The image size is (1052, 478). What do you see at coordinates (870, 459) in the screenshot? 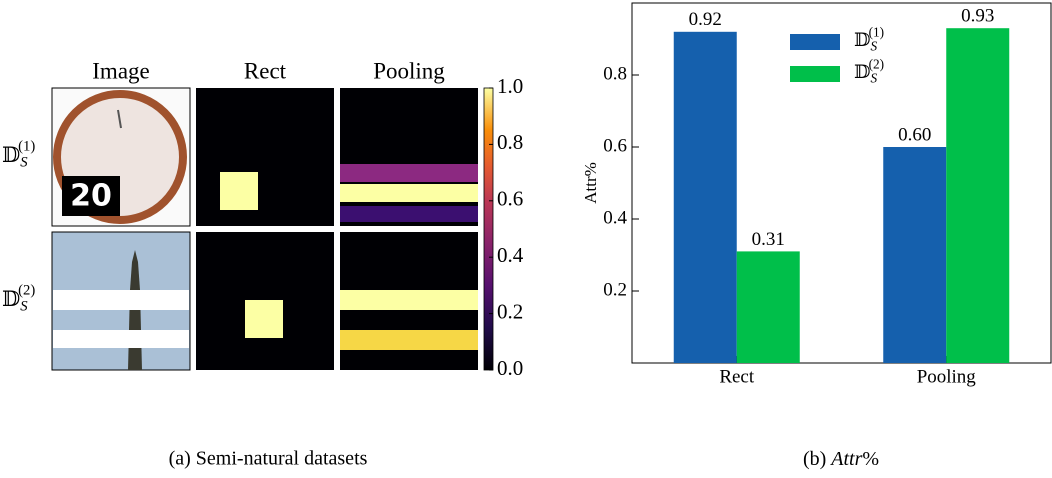
I see `caption-suffix: %` at bounding box center [870, 459].